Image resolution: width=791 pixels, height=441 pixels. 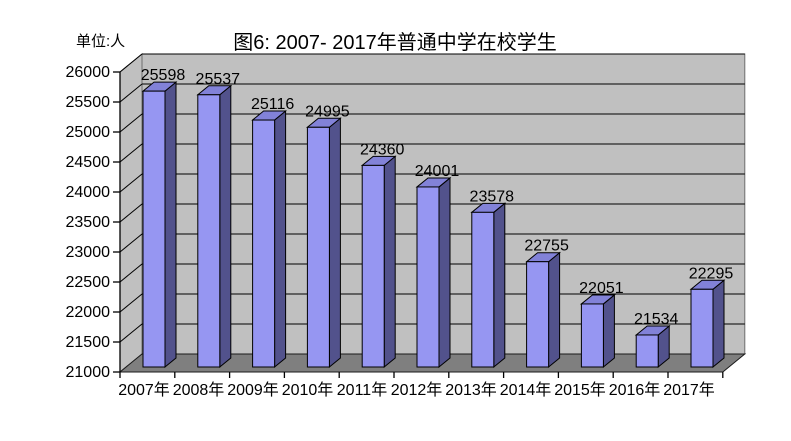 I want to click on y-tick-label: 25000, so click(x=88, y=132).